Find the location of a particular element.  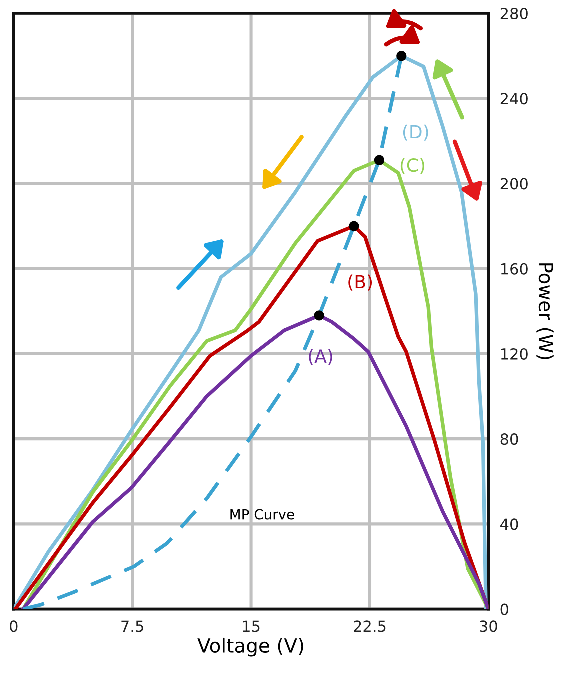

y-tick-label: 0 is located at coordinates (504, 610).